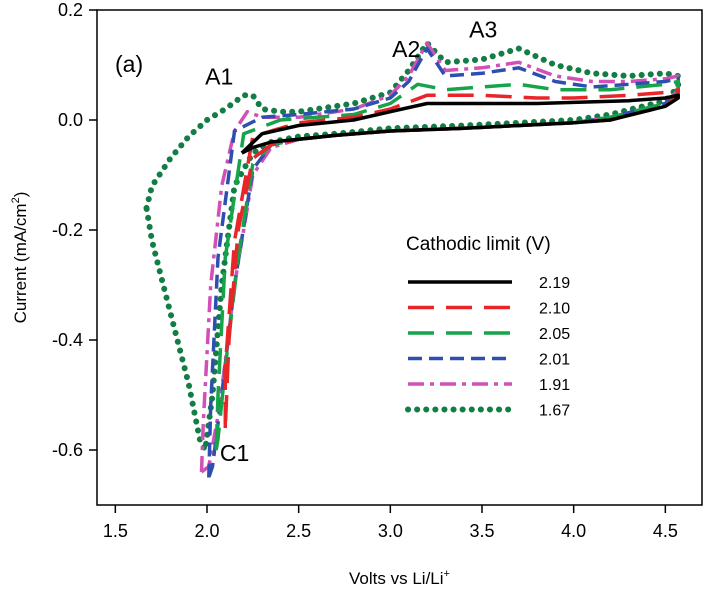  I want to click on legend-label-1_91: 1.91, so click(554, 385).